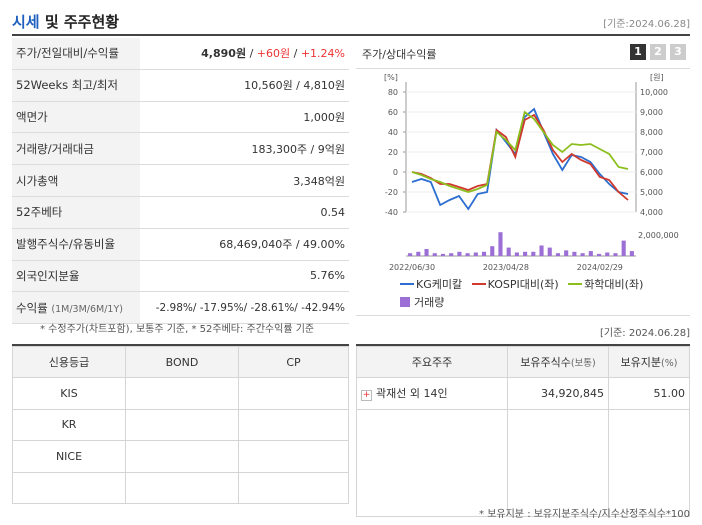 This screenshot has height=525, width=702. What do you see at coordinates (244, 244) in the screenshot?
I see `quote-value: 68,469,040주 / 49.00%` at bounding box center [244, 244].